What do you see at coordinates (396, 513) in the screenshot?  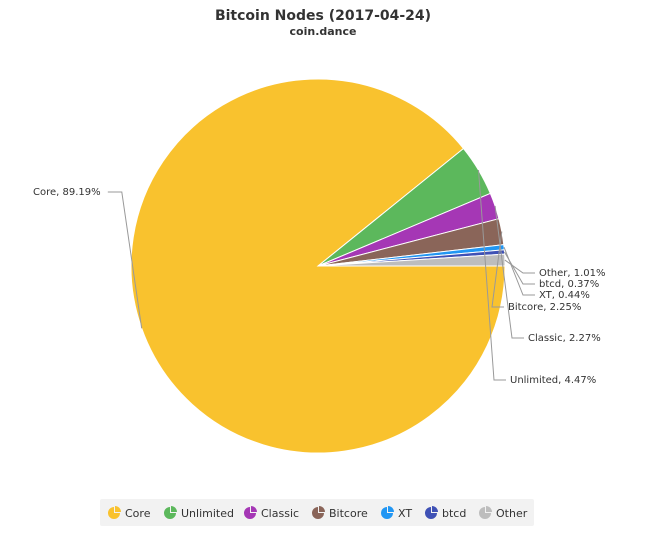 I see `legend-item-xt: XT` at bounding box center [396, 513].